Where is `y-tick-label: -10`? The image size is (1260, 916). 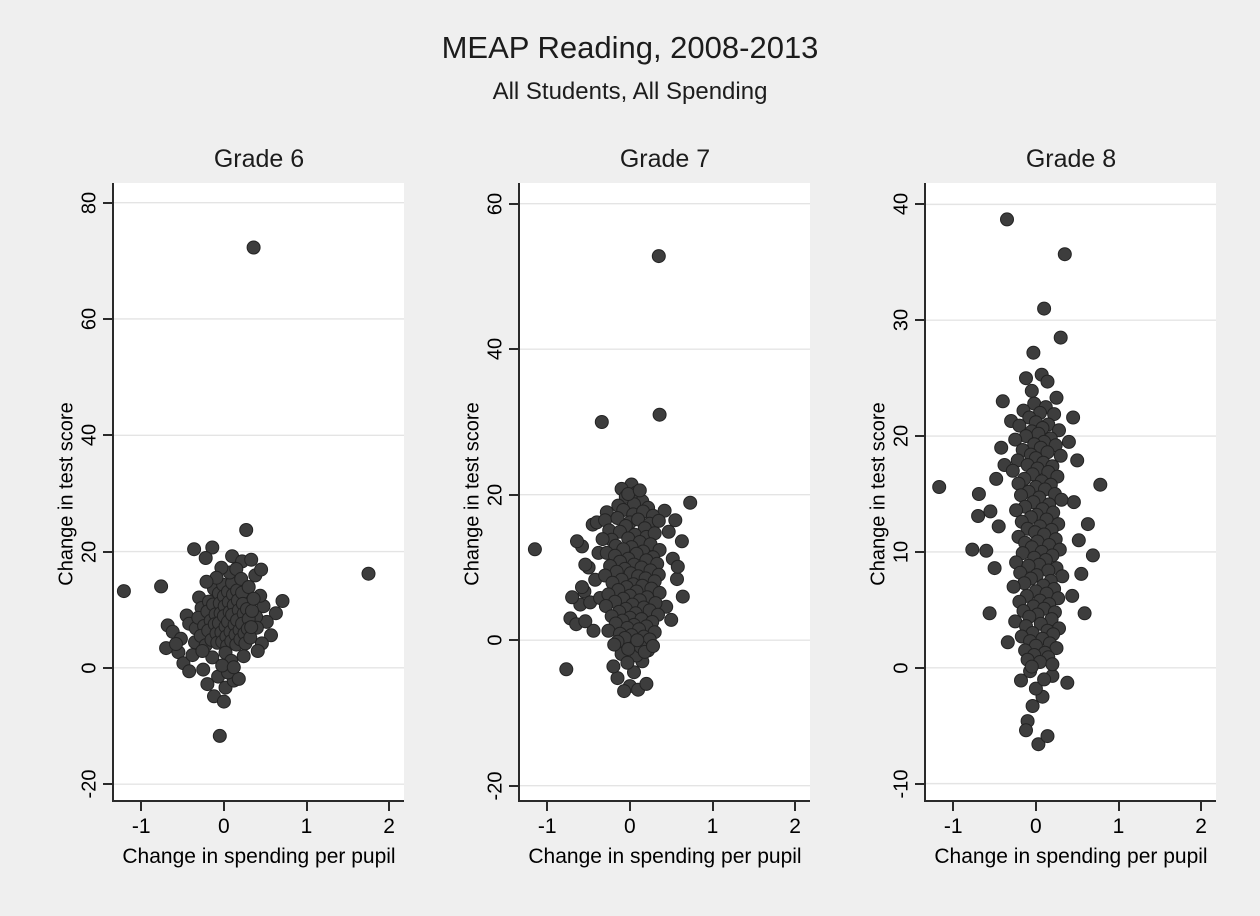
y-tick-label: -10 is located at coordinates (901, 784).